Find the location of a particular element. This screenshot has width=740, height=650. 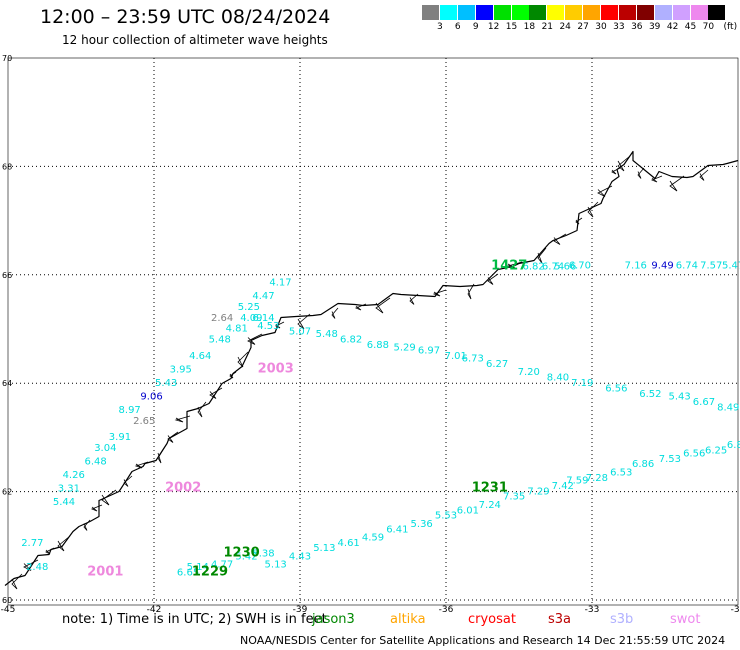

wave-height-value: 5.42 is located at coordinates (246, 556).